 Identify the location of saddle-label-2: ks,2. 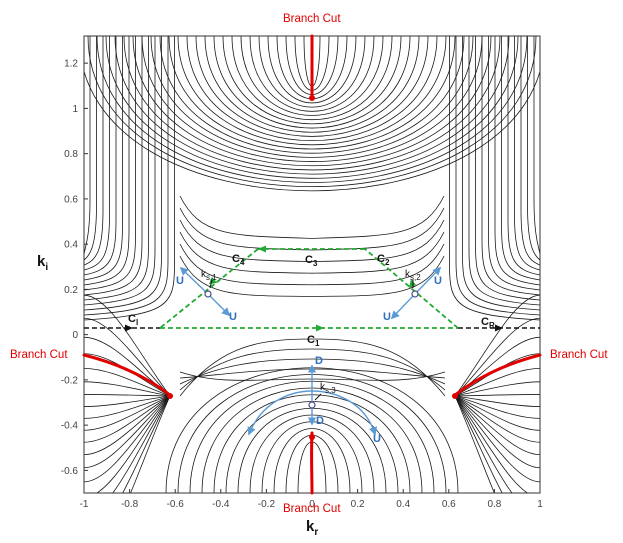
(413, 275).